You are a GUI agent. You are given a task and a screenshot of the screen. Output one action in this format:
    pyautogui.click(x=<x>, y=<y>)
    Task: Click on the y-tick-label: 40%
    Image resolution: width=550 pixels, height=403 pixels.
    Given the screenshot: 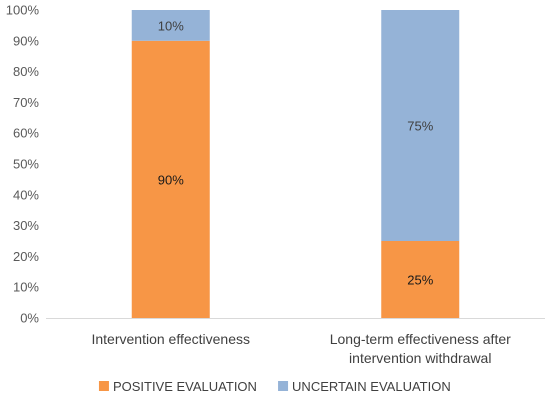 What is the action you would take?
    pyautogui.click(x=26, y=194)
    